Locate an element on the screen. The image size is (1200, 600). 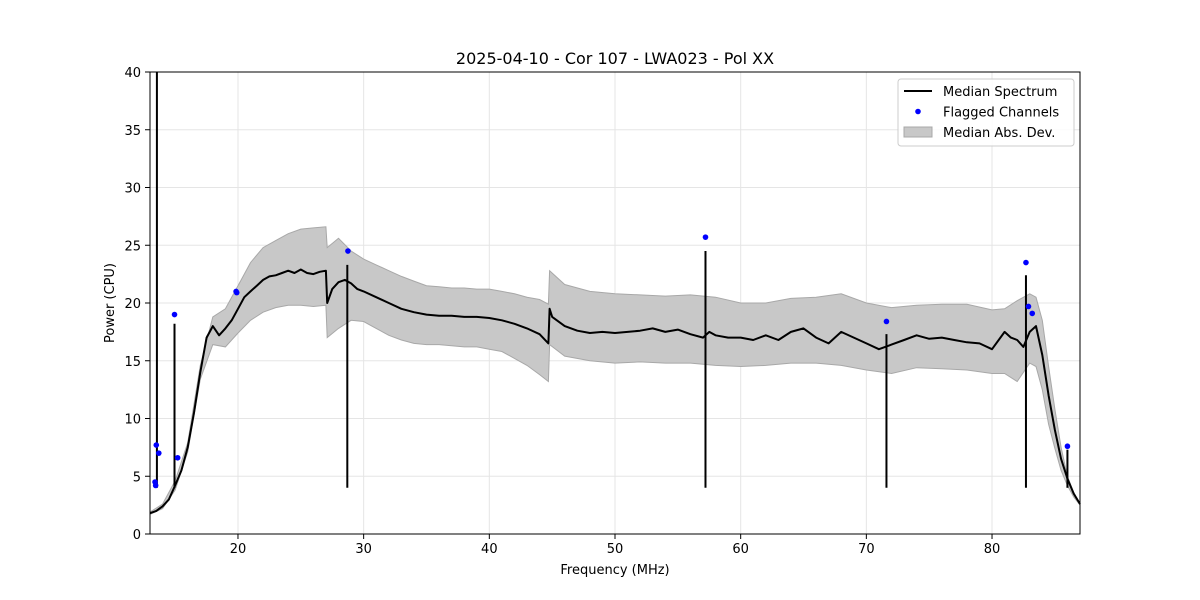
y-tick-label: 10 is located at coordinates (132, 420).